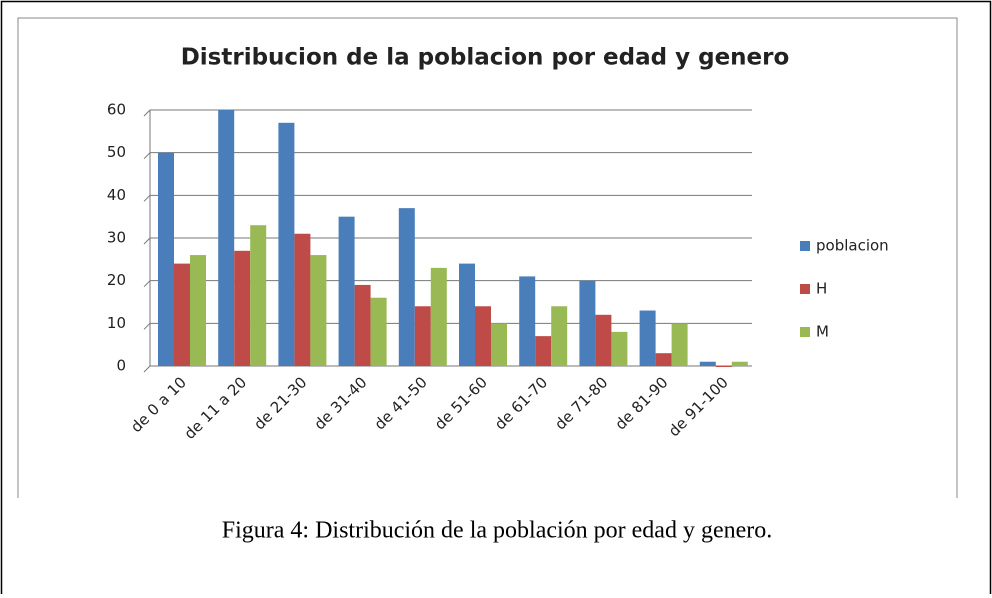 The width and height of the screenshot is (992, 598). What do you see at coordinates (852, 246) in the screenshot?
I see `legend-label: poblacion` at bounding box center [852, 246].